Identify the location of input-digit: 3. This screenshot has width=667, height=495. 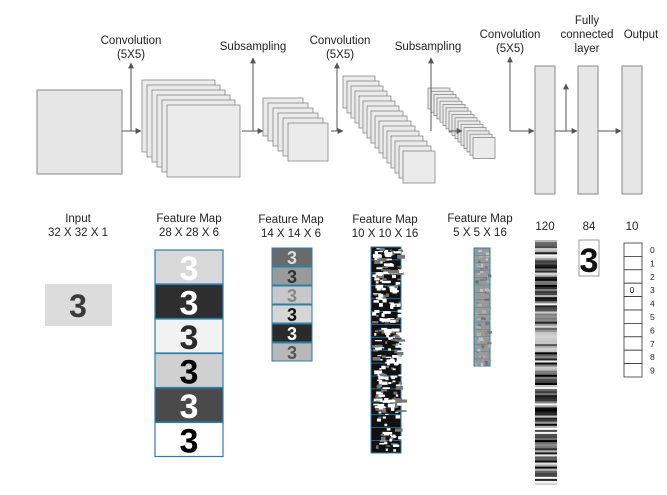
(78, 306).